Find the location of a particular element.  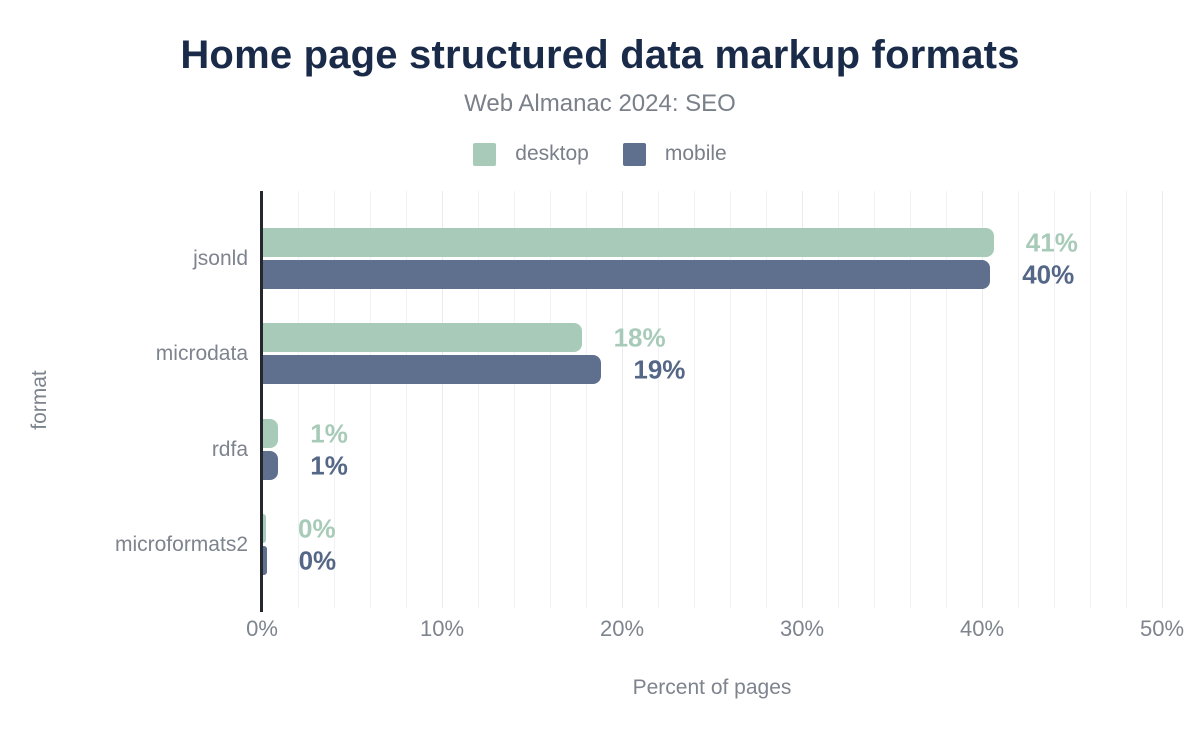

bar-value-jsonld-desktop: 41% is located at coordinates (1051, 242).